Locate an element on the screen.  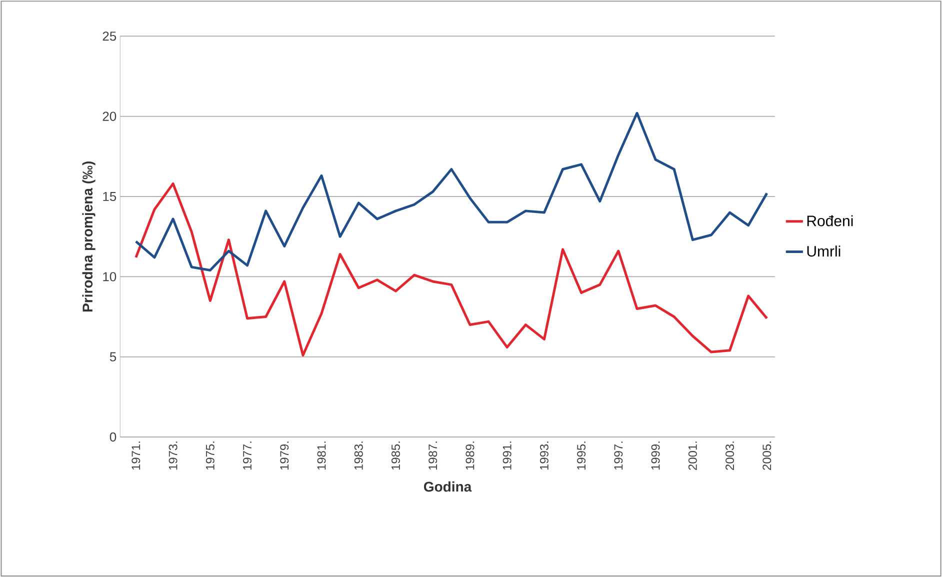
legend-label: Umrli is located at coordinates (823, 251).